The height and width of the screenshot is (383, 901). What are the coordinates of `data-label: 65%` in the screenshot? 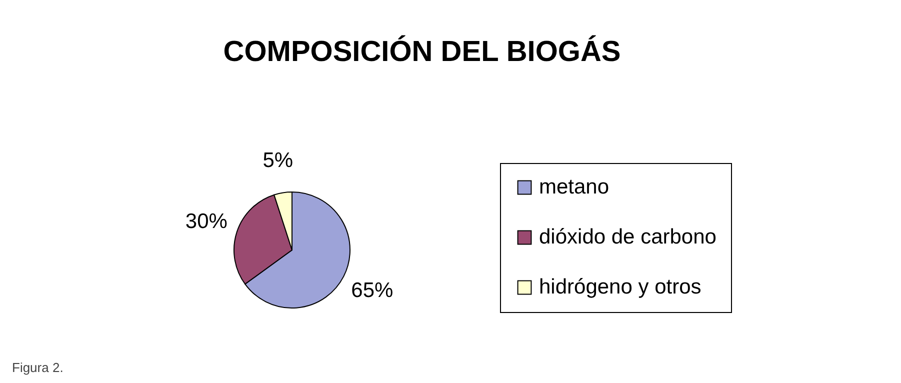 It's located at (372, 290).